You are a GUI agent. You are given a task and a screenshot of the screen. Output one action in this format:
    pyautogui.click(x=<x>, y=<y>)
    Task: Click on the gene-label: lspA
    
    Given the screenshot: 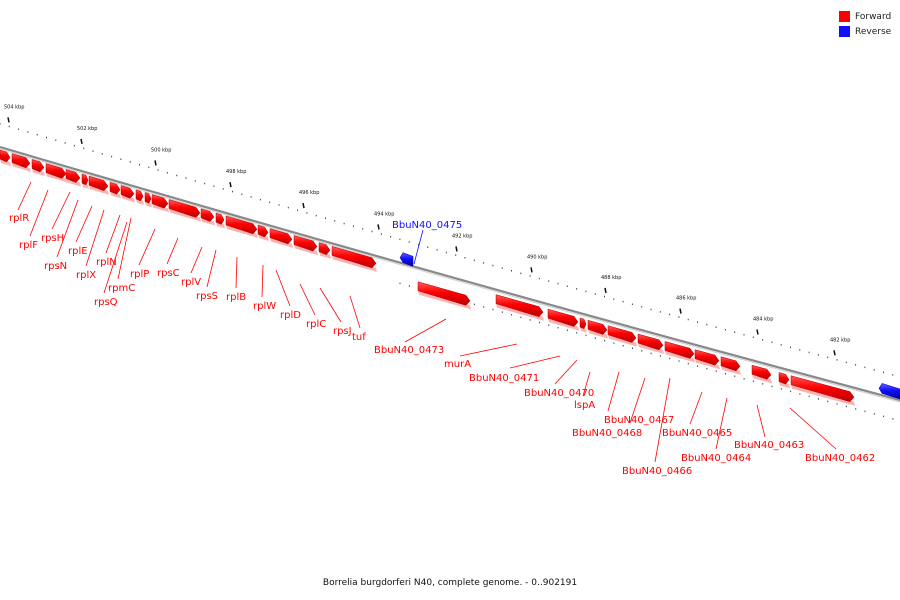 What is the action you would take?
    pyautogui.click(x=584, y=405)
    